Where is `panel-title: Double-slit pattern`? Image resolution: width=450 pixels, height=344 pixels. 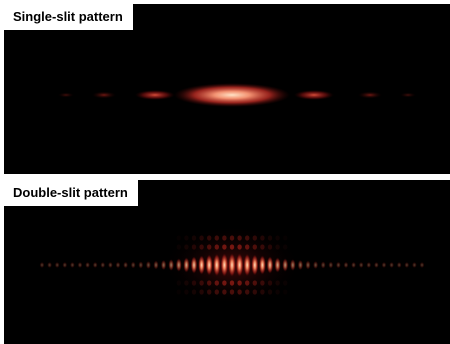 panel-title: Double-slit pattern is located at coordinates (71, 193).